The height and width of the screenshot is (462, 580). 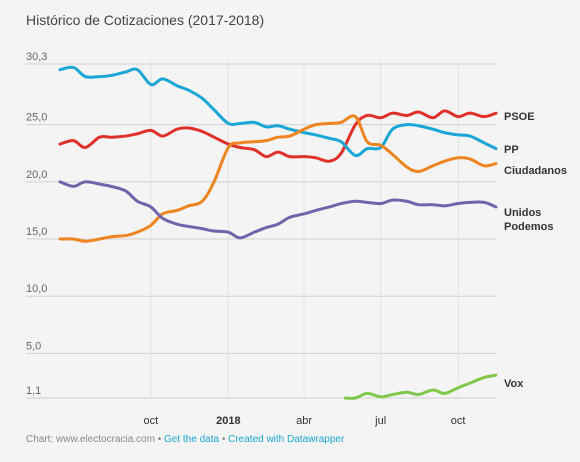 I want to click on series-labels: PSOE PP Ciudadanos Unidos Podemos Vox, so click(x=535, y=250).